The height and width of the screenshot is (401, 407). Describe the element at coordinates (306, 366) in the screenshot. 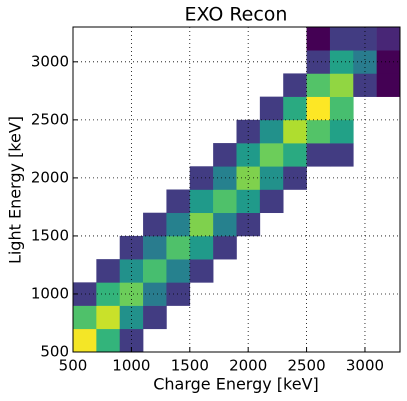

I see `x-tick-label: 2500` at that location.